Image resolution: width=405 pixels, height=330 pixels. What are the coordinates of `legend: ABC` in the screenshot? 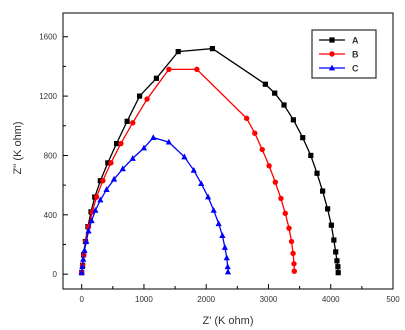 It's located at (344, 54).